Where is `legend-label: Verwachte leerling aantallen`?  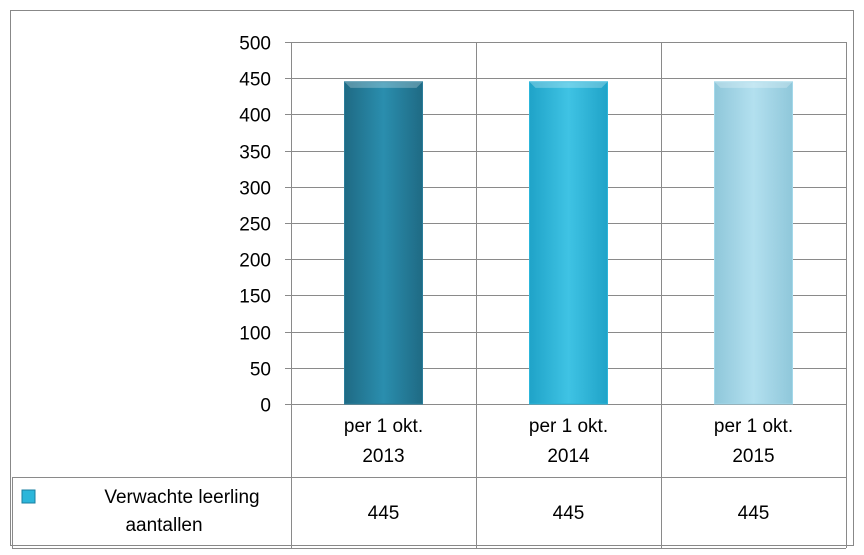 legend-label: Verwachte leerling aantallen is located at coordinates (181, 511).